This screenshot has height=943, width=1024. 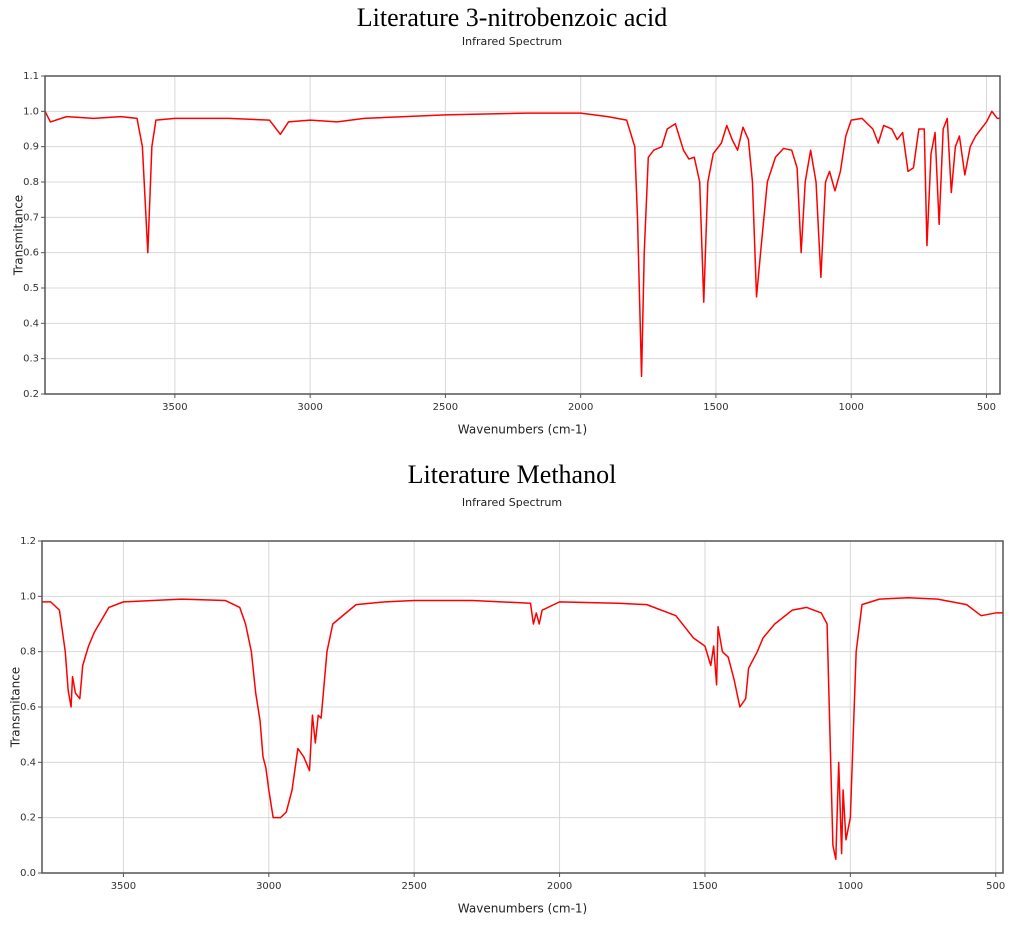 I want to click on y-tick-label: 0.5, so click(x=31, y=288).